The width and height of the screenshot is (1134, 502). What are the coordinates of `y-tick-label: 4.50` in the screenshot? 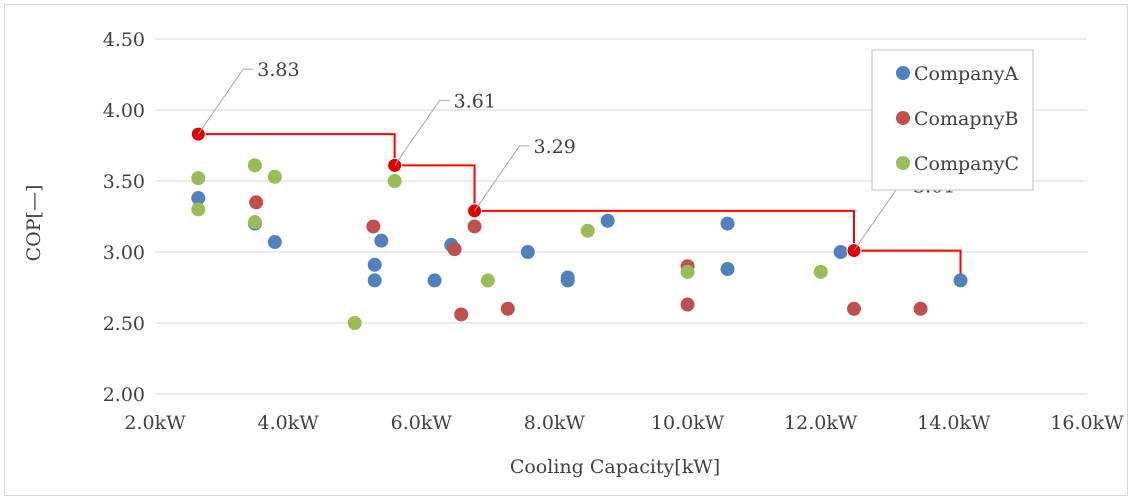 It's located at (124, 40).